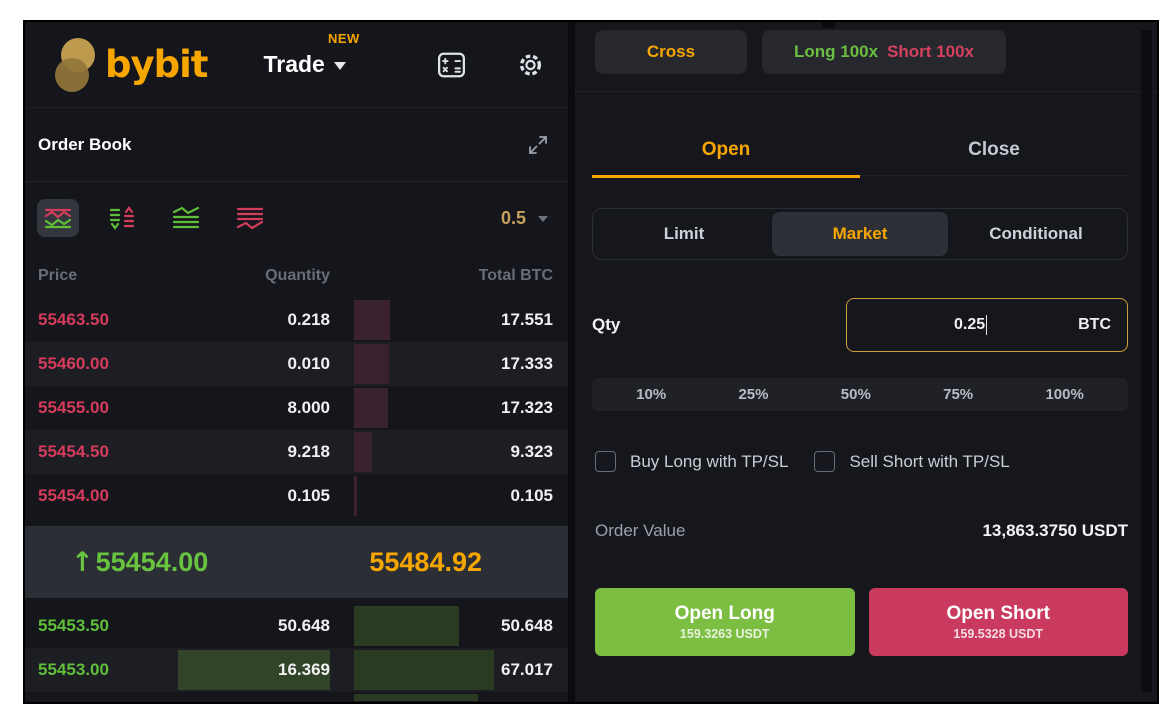 This screenshot has height=715, width=1175. I want to click on order-value-row: Order Value 13,863.3750 USDT, so click(860, 531).